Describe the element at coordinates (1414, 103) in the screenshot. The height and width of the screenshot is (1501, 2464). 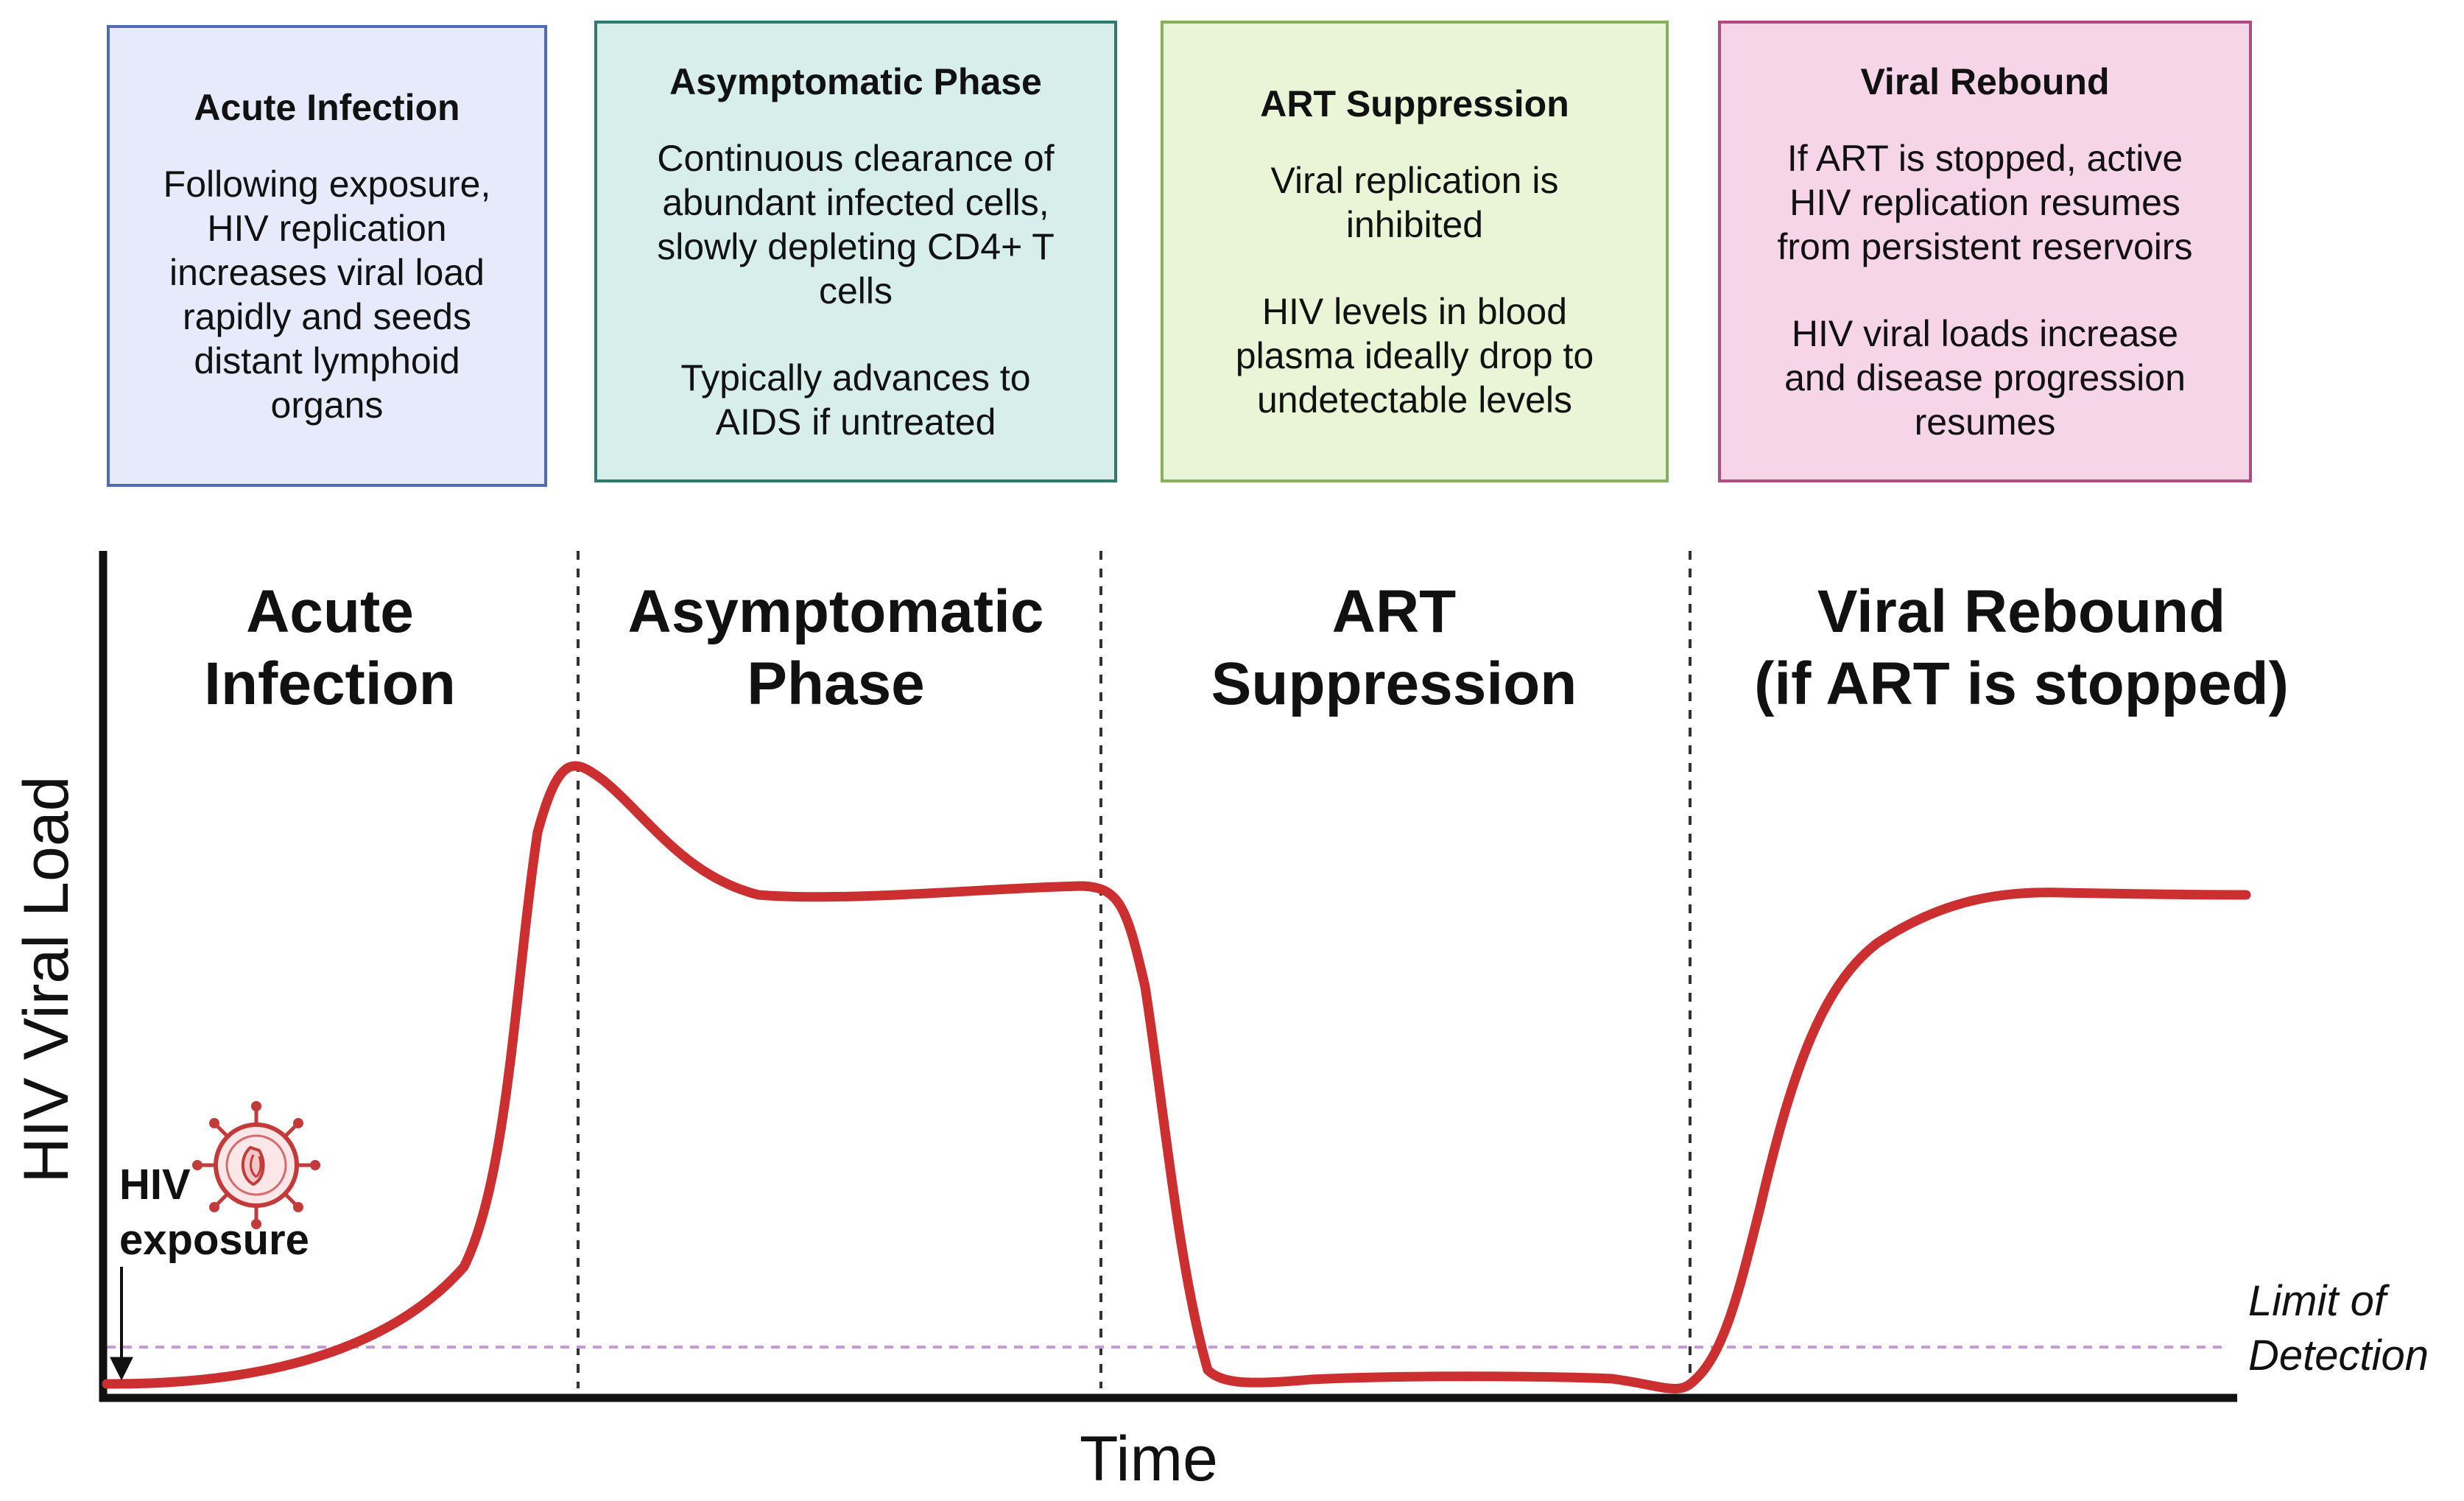
I see `art-suppression-box-title: ART Suppression` at that location.